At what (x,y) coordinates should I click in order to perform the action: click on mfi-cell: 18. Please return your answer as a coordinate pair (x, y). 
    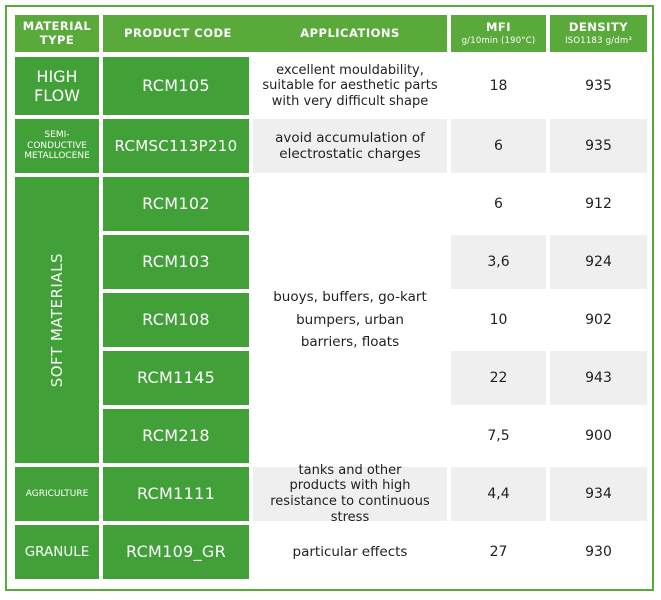
    Looking at the image, I should click on (498, 86).